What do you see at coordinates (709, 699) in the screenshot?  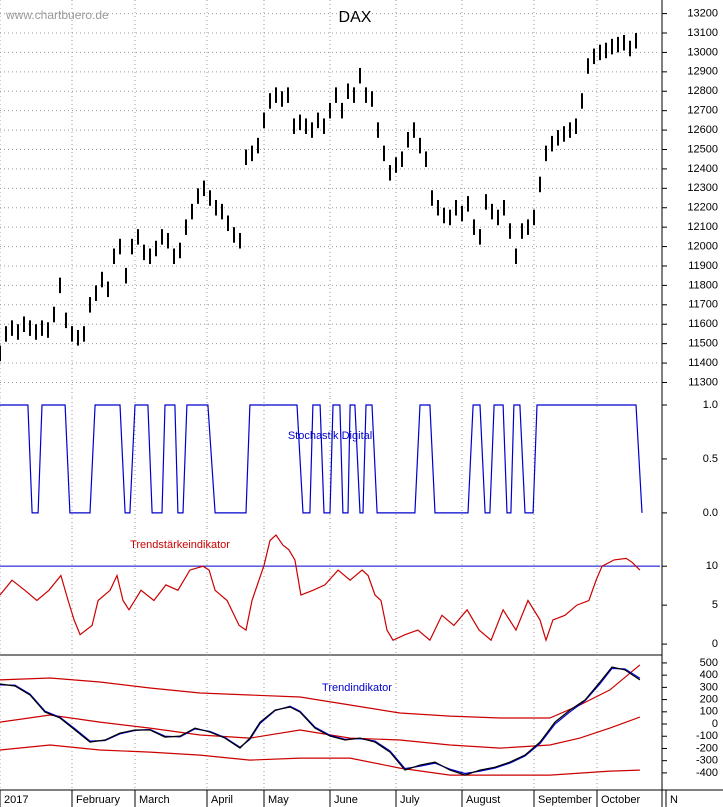 I see `y-tick-label: 200` at bounding box center [709, 699].